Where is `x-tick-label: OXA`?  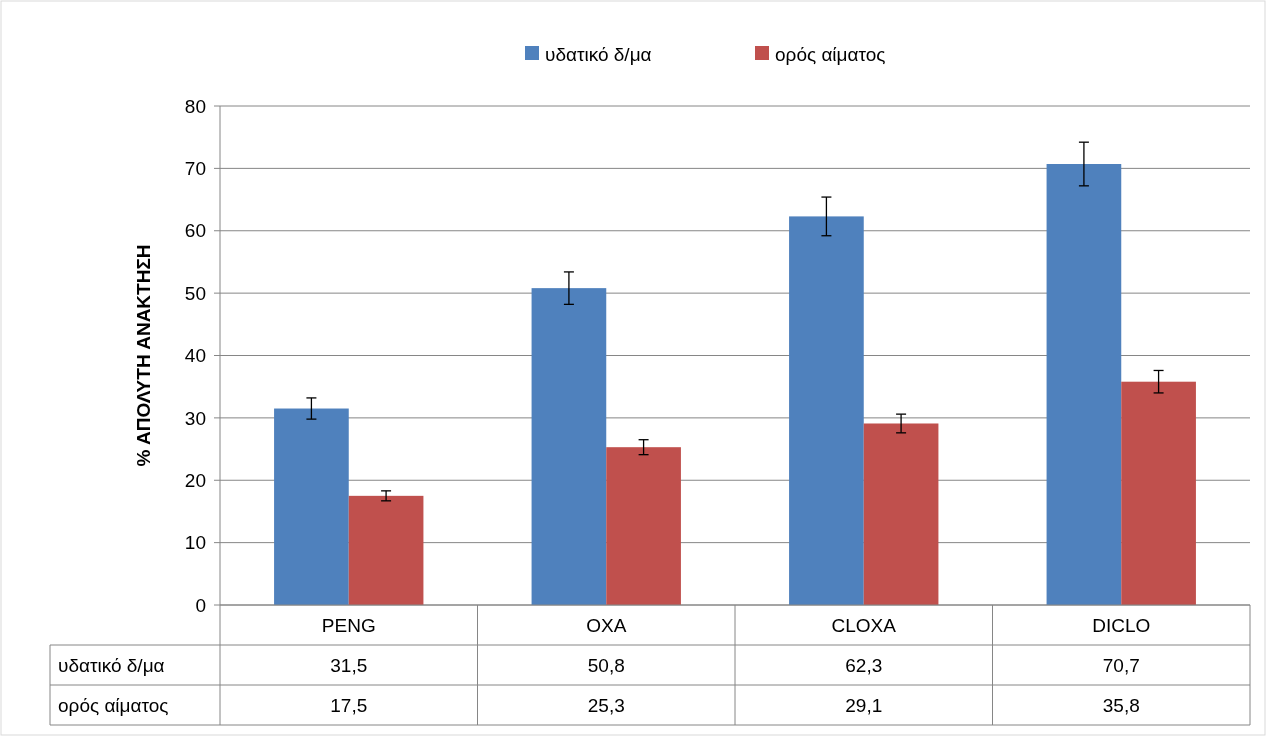 x-tick-label: OXA is located at coordinates (606, 625).